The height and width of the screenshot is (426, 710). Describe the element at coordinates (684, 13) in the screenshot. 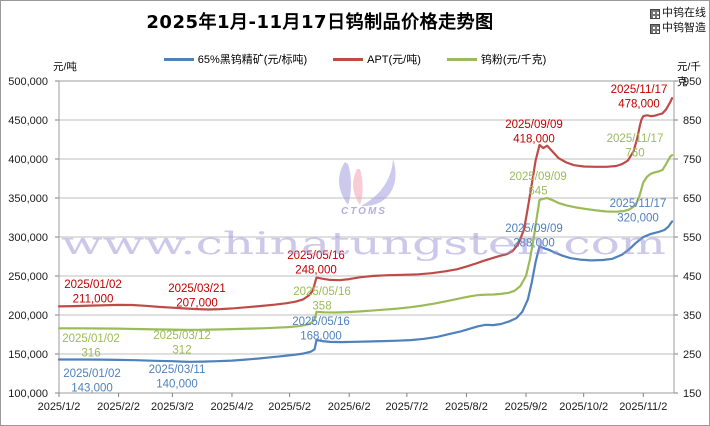

I see `brand-text-1: 中钨在线` at that location.